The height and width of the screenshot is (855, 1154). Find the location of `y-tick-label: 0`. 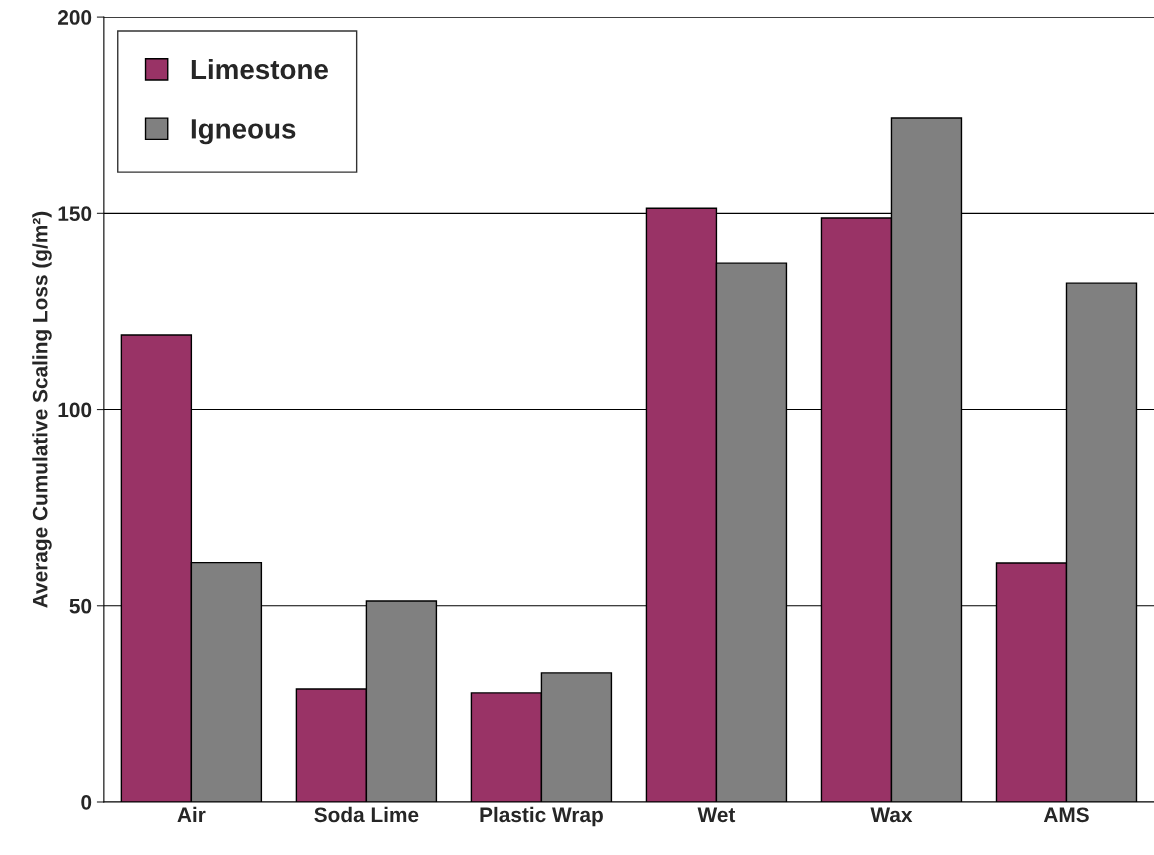

y-tick-label: 0 is located at coordinates (86, 802).